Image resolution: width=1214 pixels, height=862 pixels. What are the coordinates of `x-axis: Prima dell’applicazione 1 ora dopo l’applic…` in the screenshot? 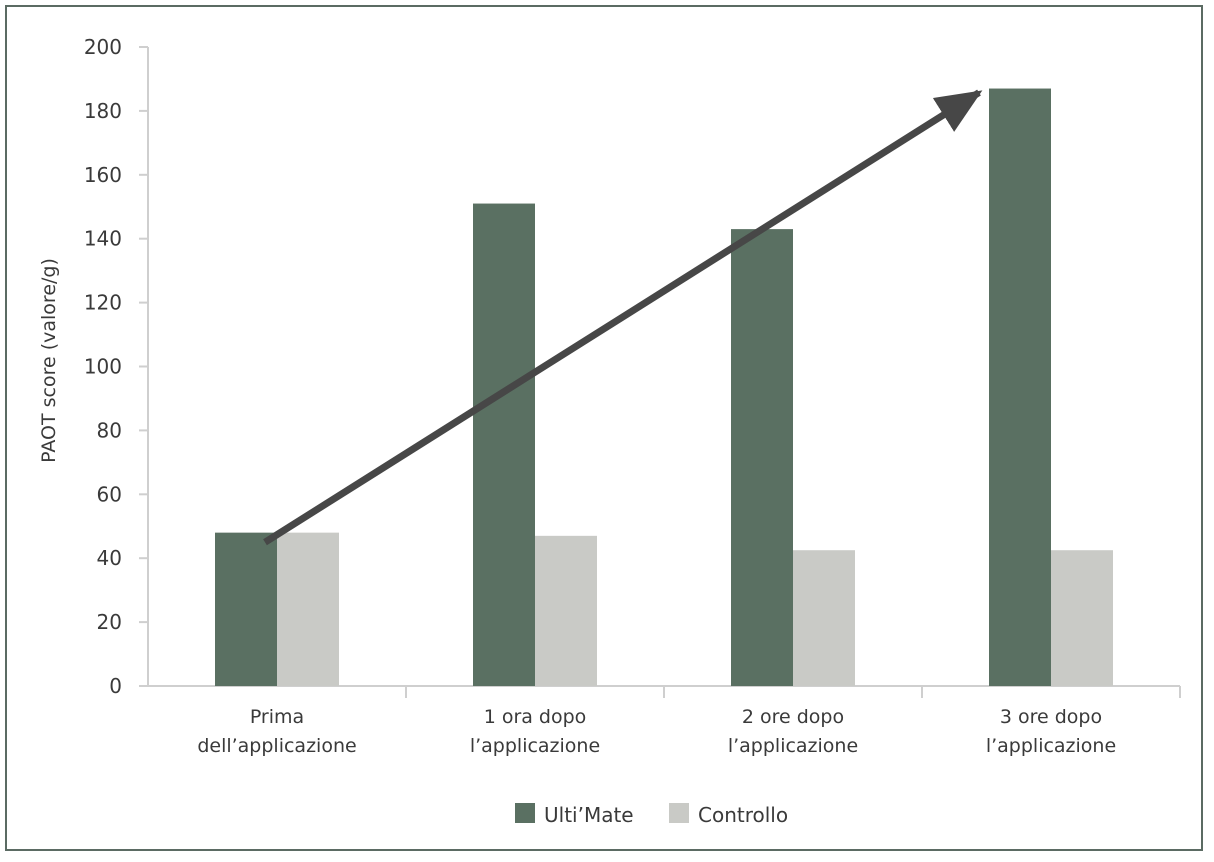 It's located at (664, 721).